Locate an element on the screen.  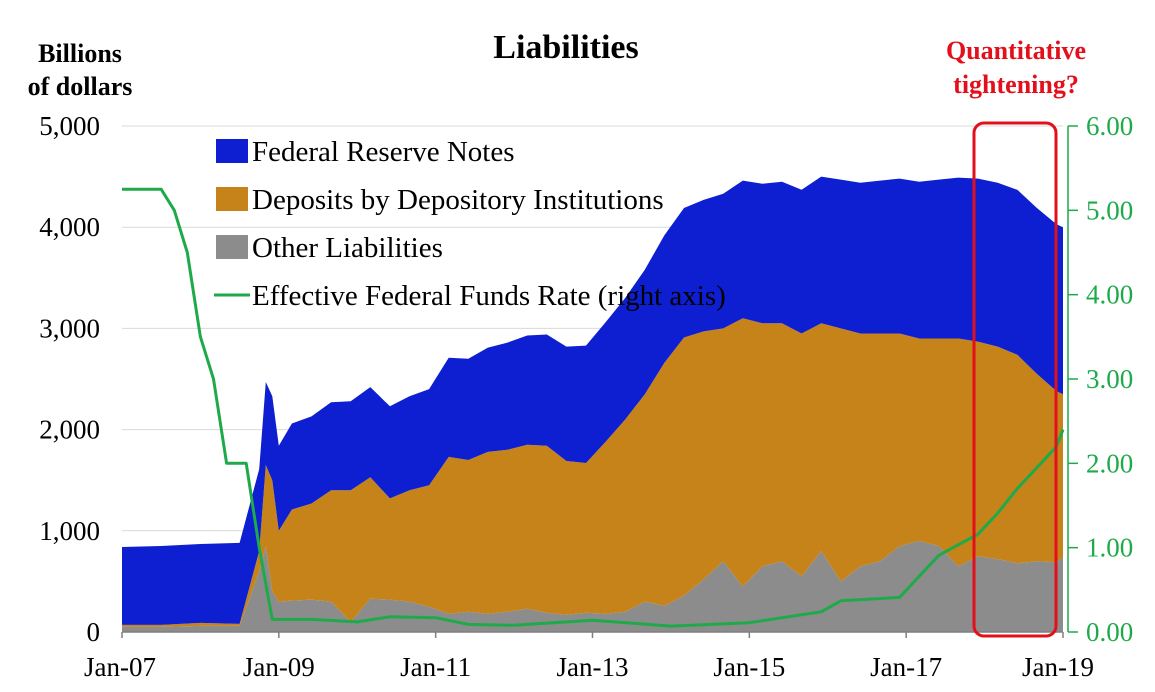
x-tick-label: Jan-19 is located at coordinates (1058, 667).